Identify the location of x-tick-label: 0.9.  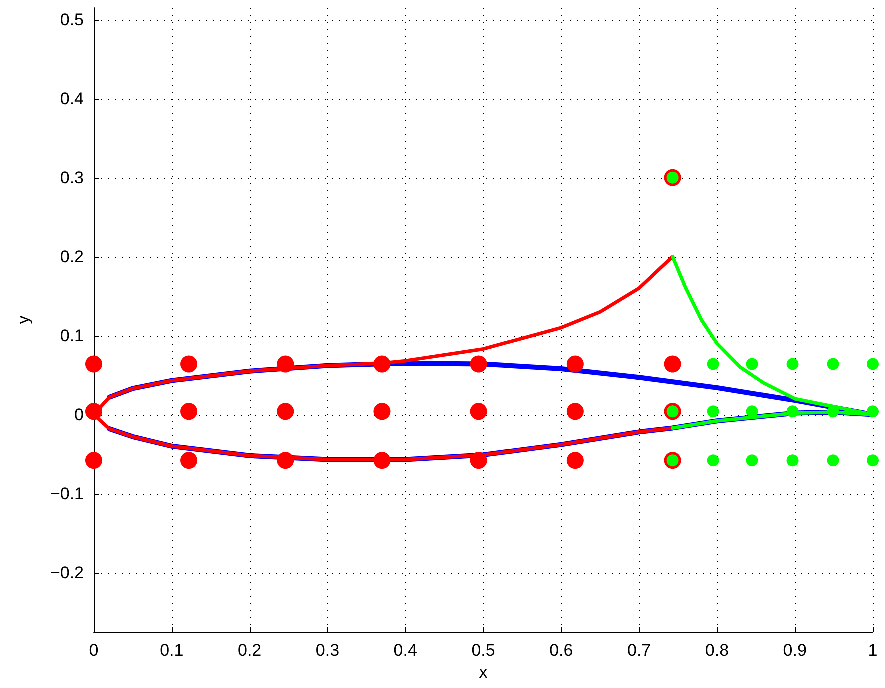
(795, 650).